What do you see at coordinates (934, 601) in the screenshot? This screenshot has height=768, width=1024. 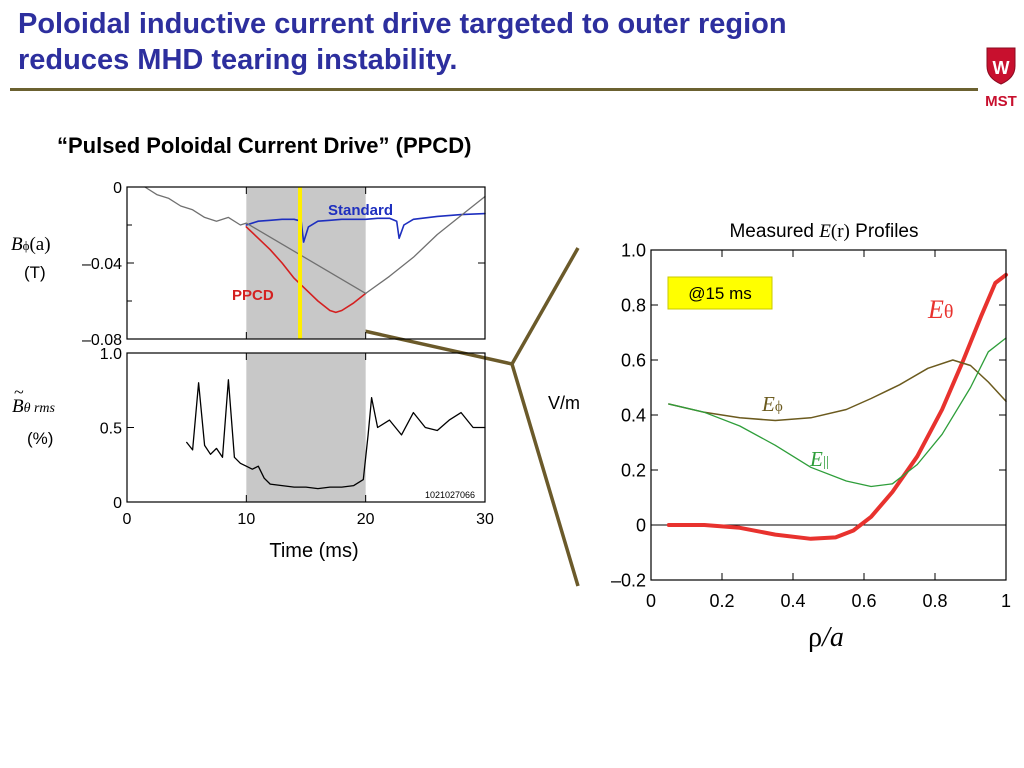 I see `e-profiles-xtick-label: 0.8` at bounding box center [934, 601].